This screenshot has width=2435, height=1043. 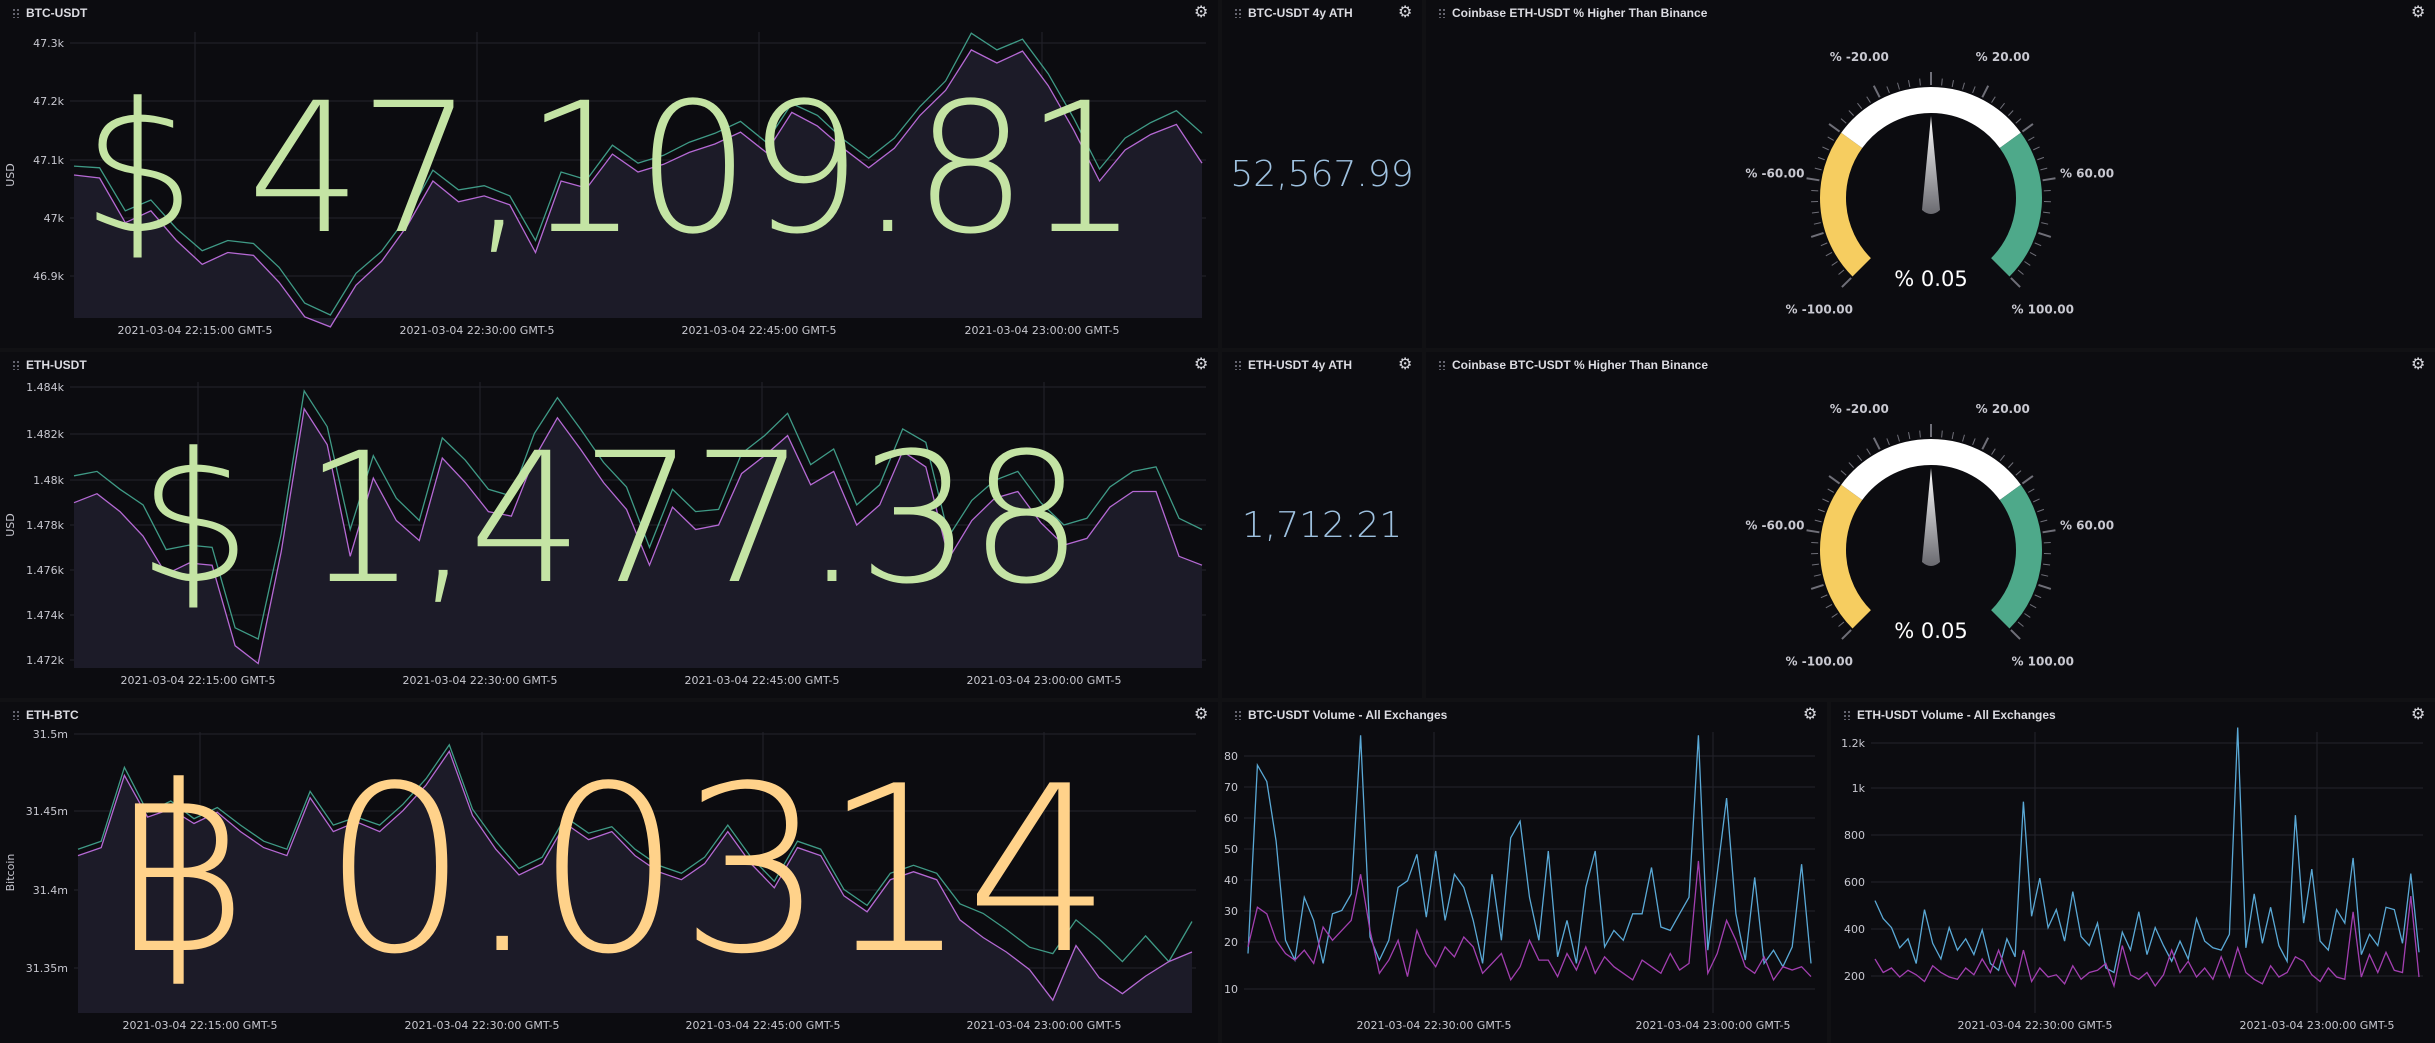 I want to click on panel-header: BTC-USDT, so click(x=49, y=13).